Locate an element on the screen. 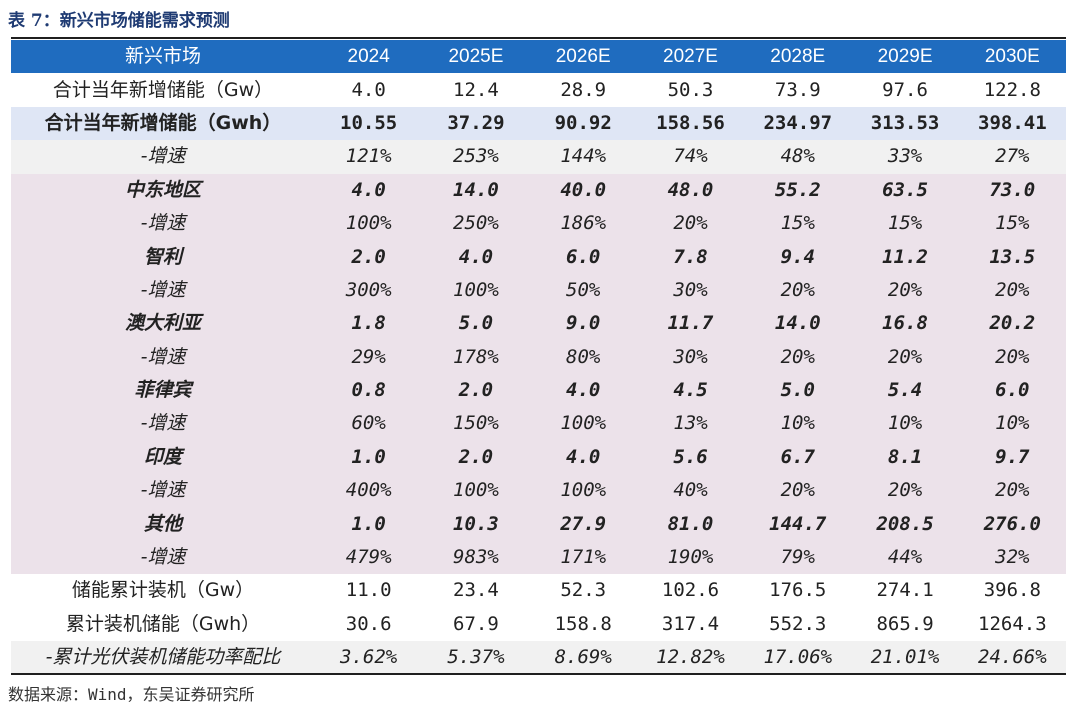 The height and width of the screenshot is (723, 1071). value-cell: 7.8 is located at coordinates (690, 257).